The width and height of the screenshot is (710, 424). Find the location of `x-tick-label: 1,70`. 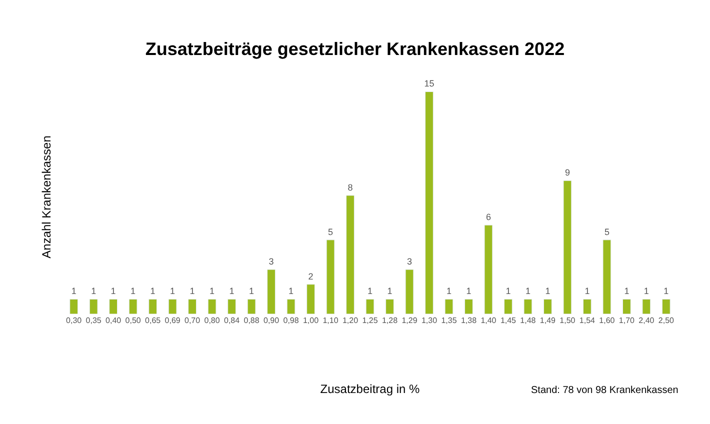

x-tick-label: 1,70 is located at coordinates (627, 320).